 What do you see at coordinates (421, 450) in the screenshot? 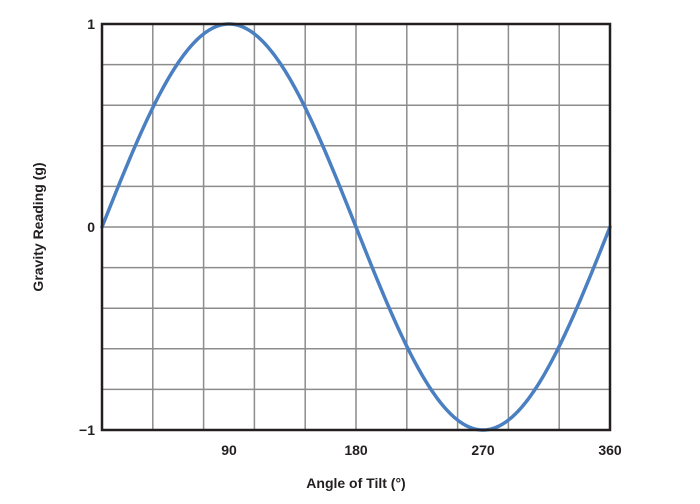
I see `x-axis-tick-labels: 90 180 270 360` at bounding box center [421, 450].